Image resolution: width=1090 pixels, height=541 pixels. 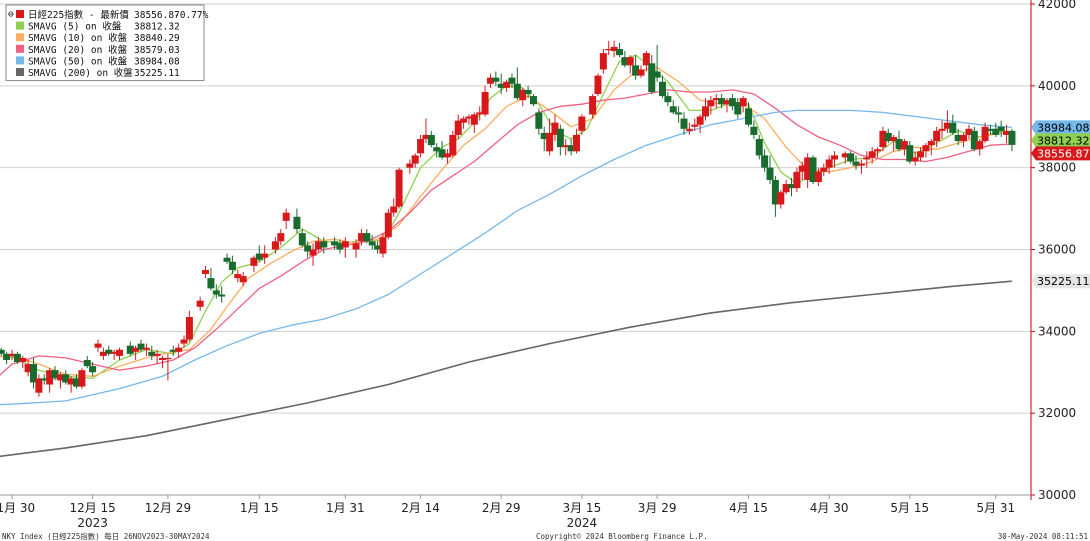 I want to click on value-tag: 38556.87, so click(x=1060, y=153).